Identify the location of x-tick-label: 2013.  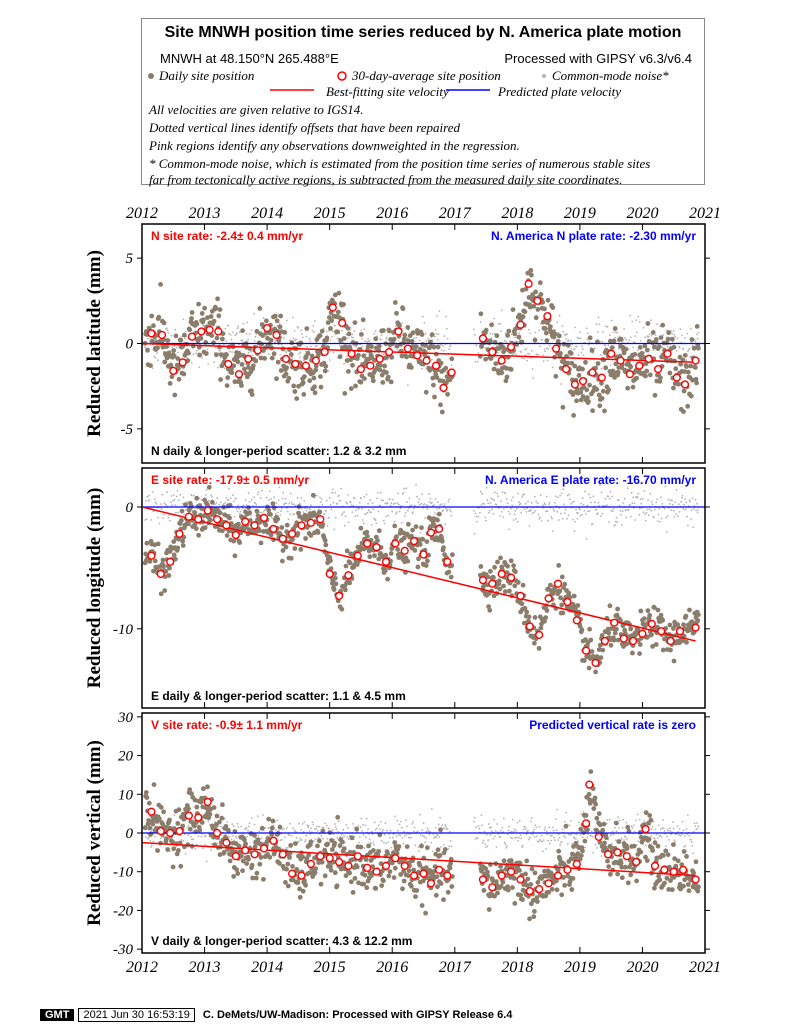
(205, 213).